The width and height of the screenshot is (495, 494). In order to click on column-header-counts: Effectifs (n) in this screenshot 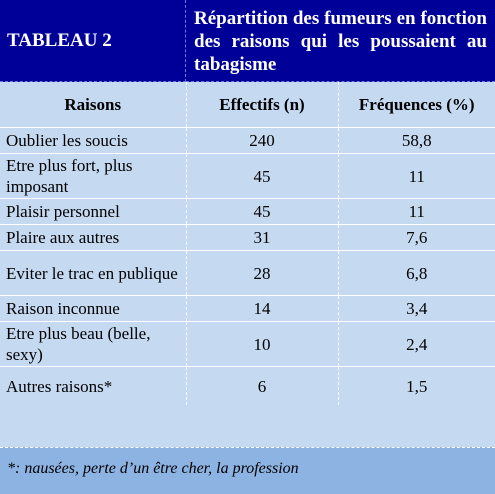, I will do `click(261, 105)`.